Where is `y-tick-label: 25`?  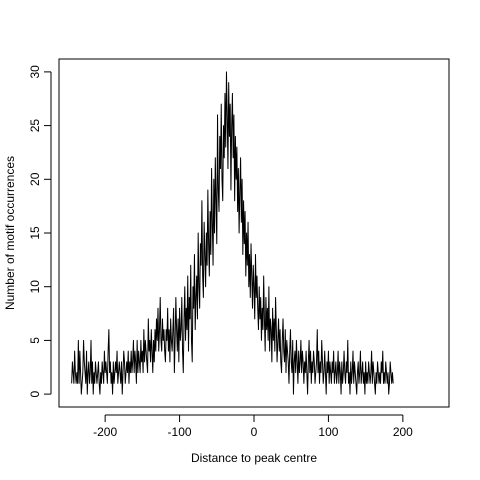
y-tick-label: 25 is located at coordinates (35, 126).